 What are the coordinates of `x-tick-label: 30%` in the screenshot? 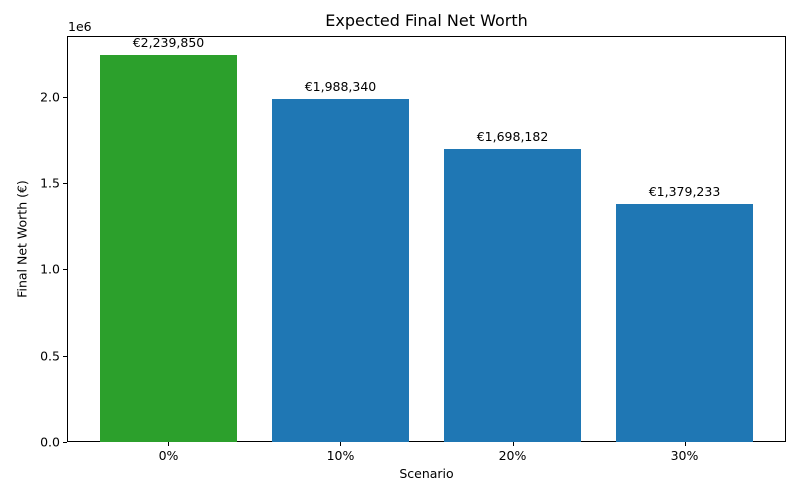 It's located at (684, 455).